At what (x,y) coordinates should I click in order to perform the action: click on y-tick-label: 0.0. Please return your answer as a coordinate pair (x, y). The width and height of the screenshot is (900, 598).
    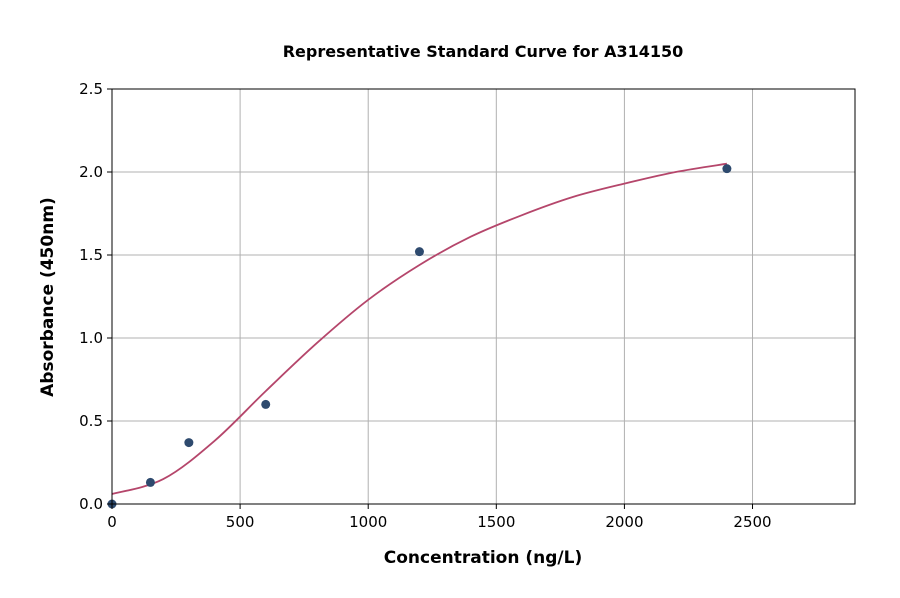
    Looking at the image, I should click on (91, 504).